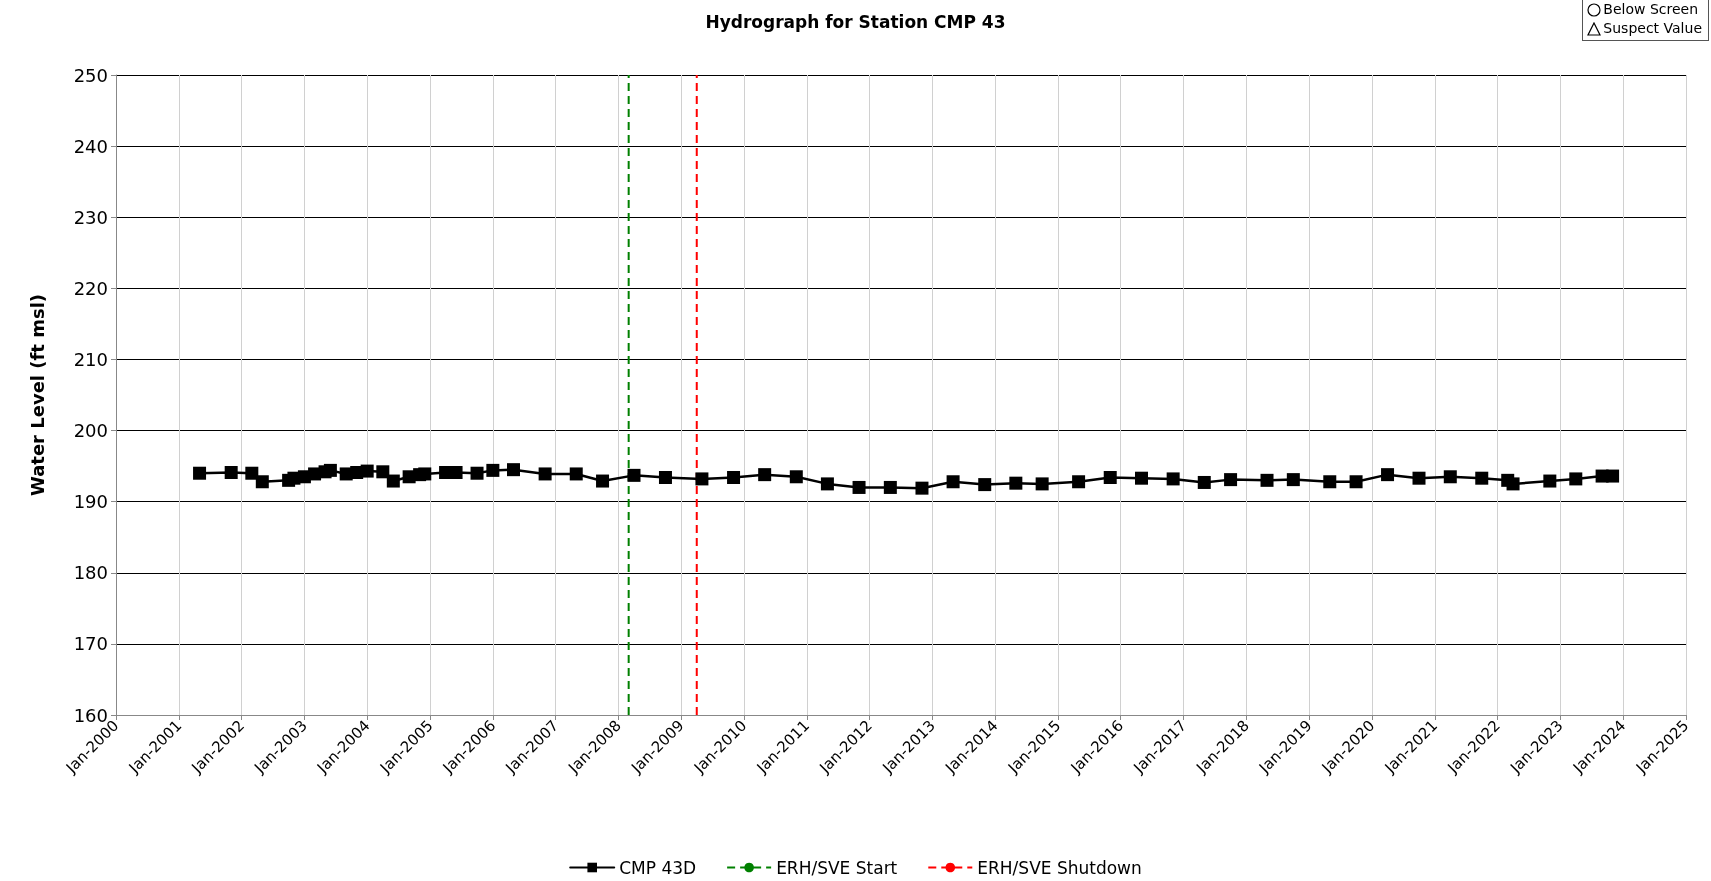 The height and width of the screenshot is (881, 1711). Describe the element at coordinates (37, 395) in the screenshot. I see `y-axis-title: Water Level (ft msl)` at that location.